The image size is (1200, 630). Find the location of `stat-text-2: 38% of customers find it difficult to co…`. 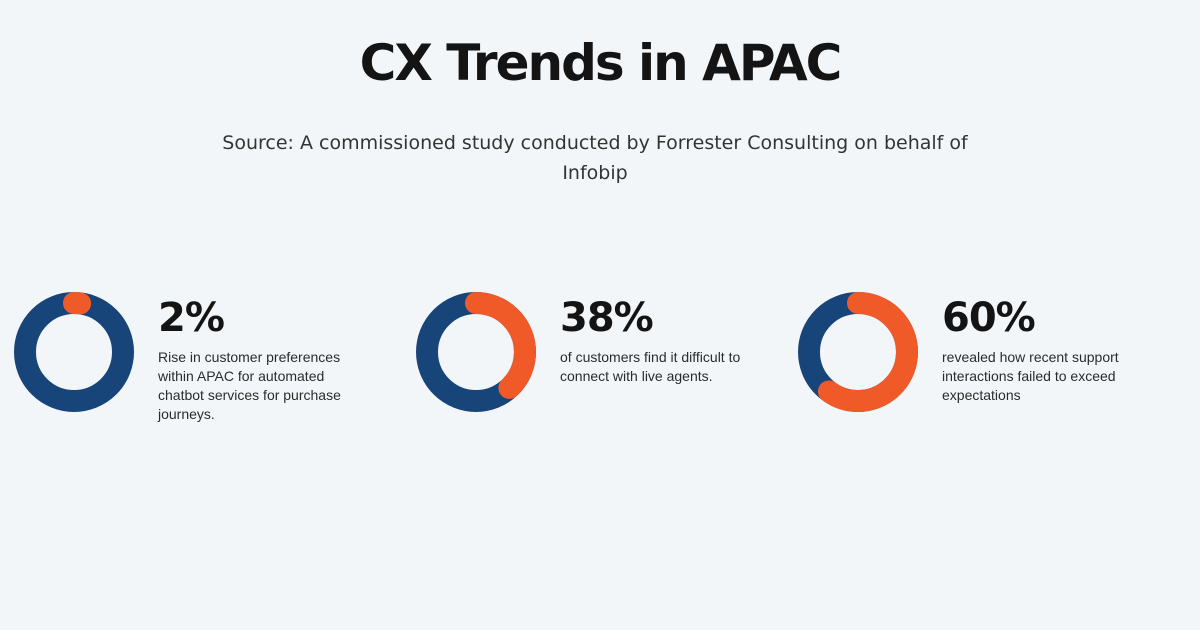

stat-text-2: 38% of customers find it difficult to co… is located at coordinates (665, 339).